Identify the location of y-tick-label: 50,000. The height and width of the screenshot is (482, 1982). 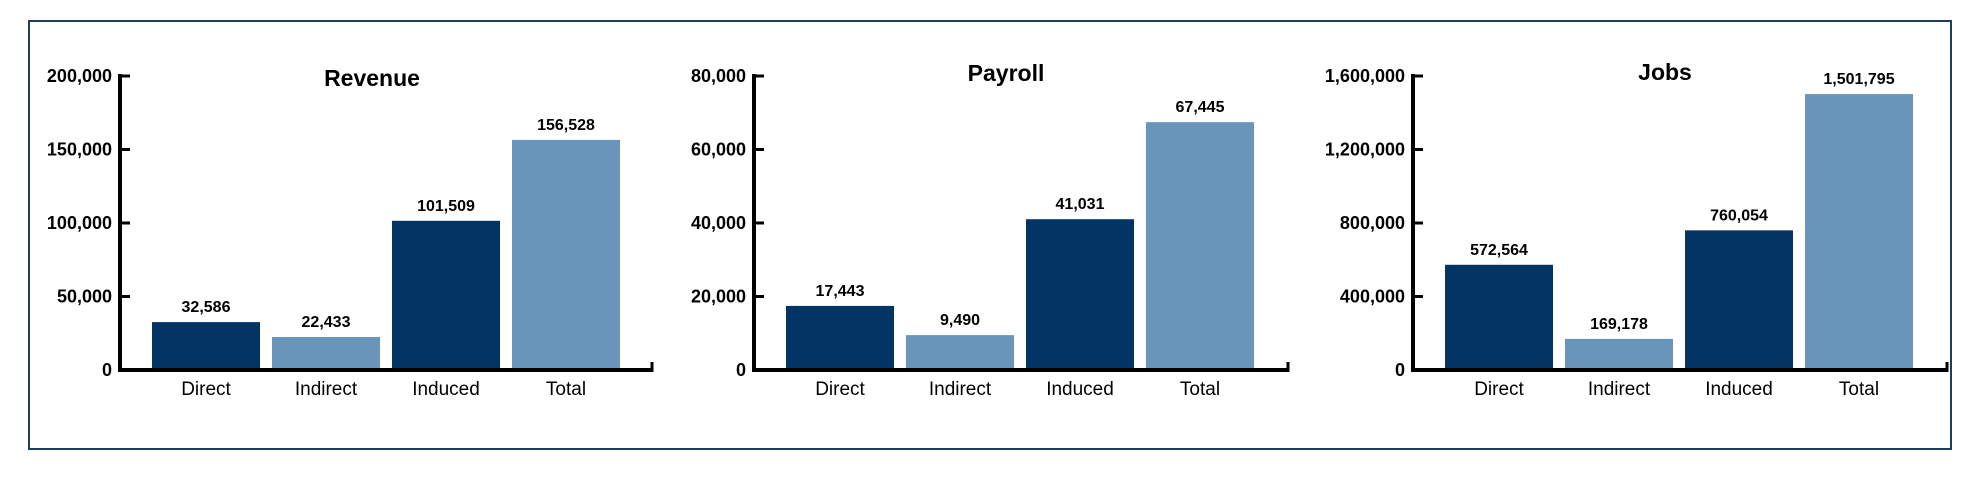
(84, 297).